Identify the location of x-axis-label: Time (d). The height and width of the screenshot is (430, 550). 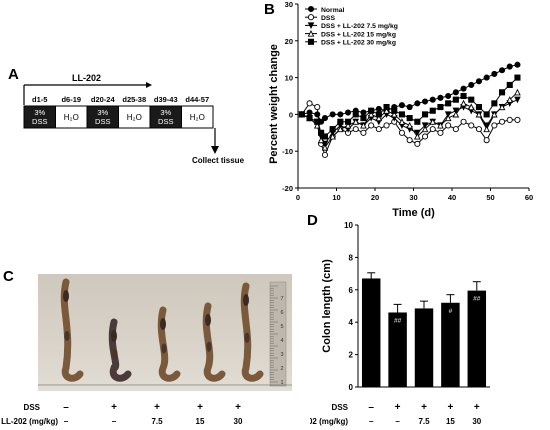
(413, 213).